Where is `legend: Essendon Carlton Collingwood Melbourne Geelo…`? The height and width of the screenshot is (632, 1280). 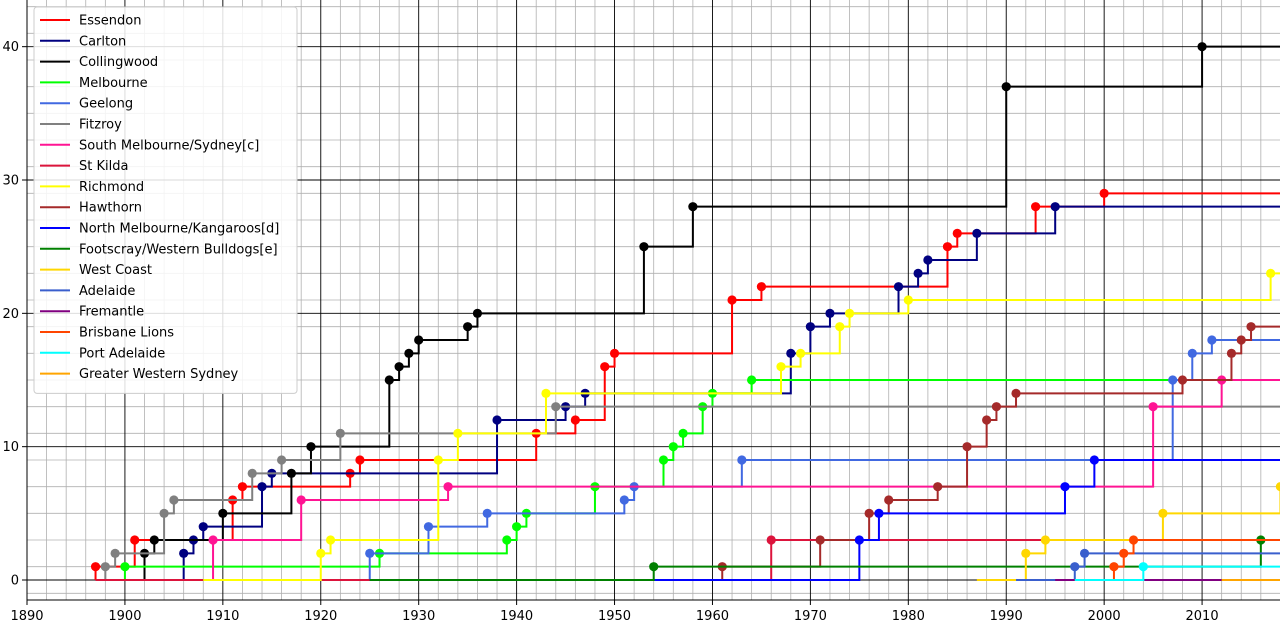
legend: Essendon Carlton Collingwood Melbourne Geelo… is located at coordinates (165, 200).